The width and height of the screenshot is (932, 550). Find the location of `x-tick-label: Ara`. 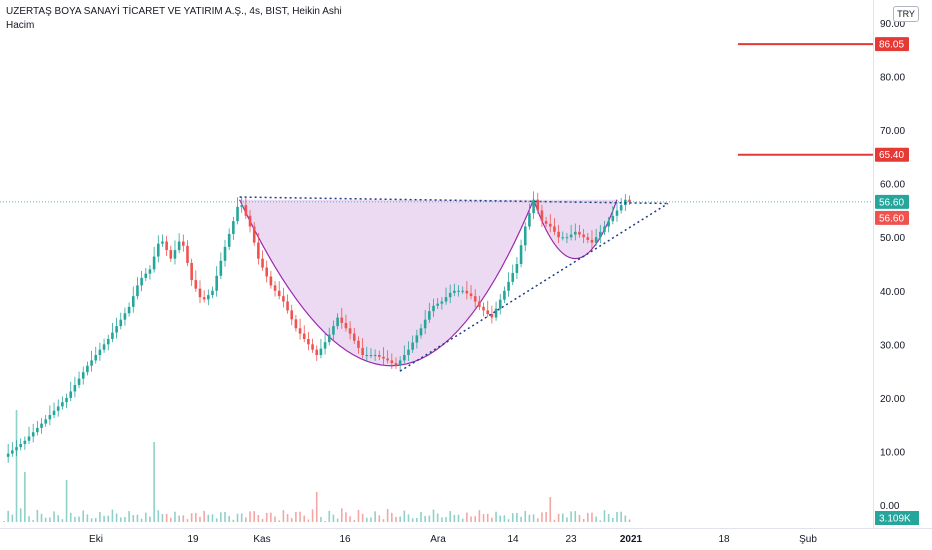

x-tick-label: Ara is located at coordinates (438, 539).